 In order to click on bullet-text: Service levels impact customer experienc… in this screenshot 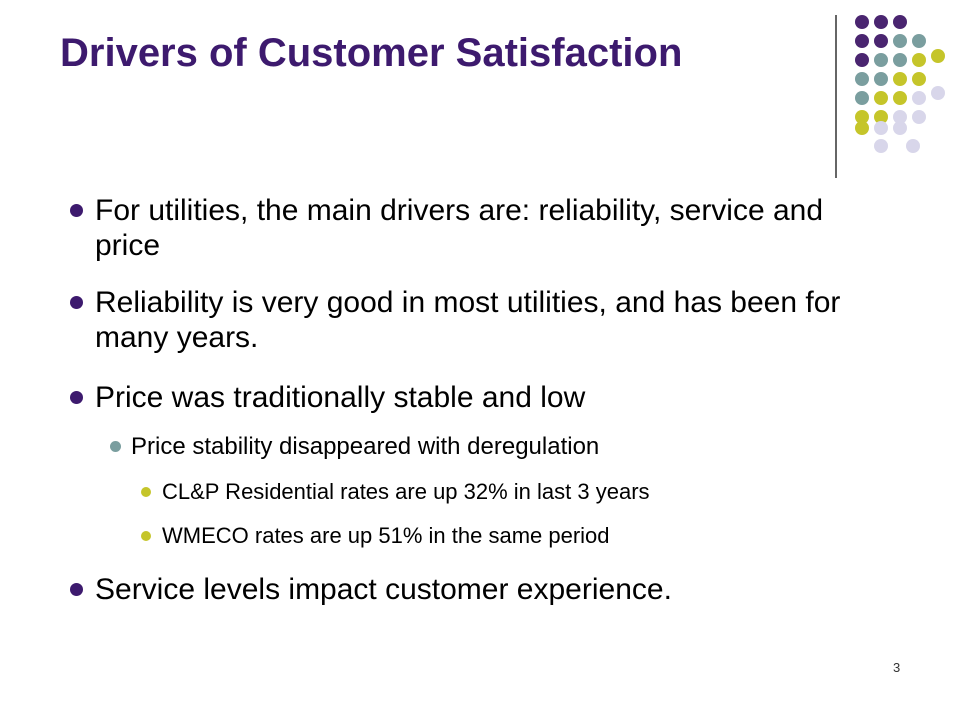, I will do `click(383, 589)`.